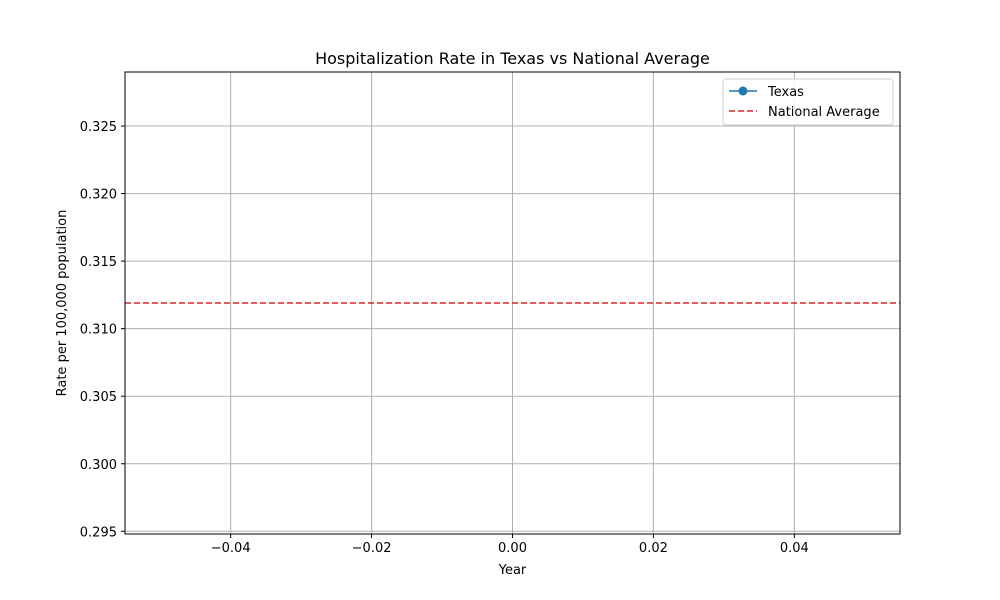 The image size is (1000, 600). I want to click on y-axis-label: Rate per 100,000 population, so click(62, 303).